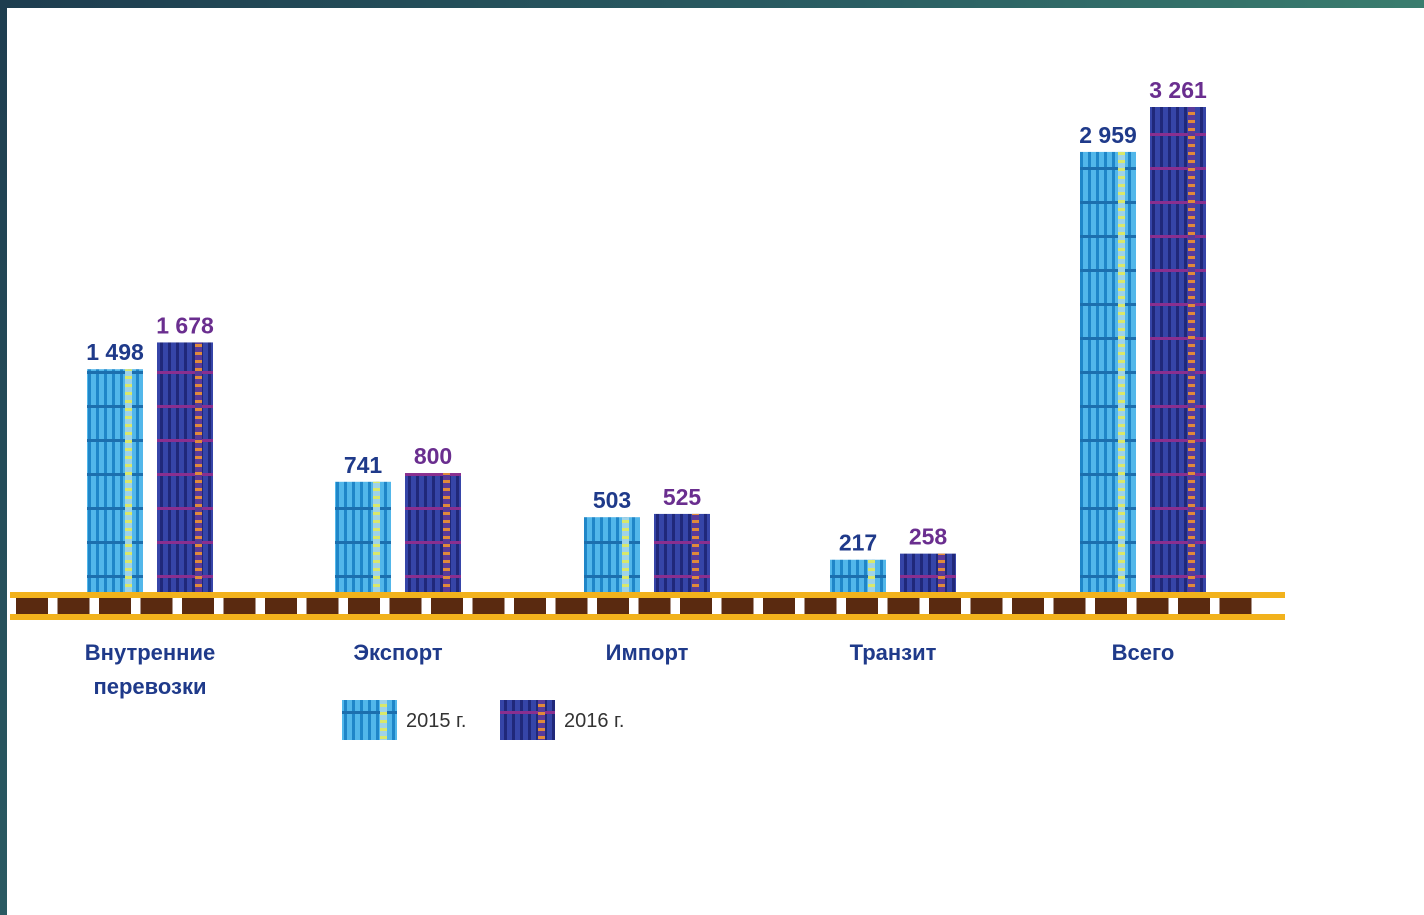  I want to click on value-label-0-0: 1 498, so click(115, 352).